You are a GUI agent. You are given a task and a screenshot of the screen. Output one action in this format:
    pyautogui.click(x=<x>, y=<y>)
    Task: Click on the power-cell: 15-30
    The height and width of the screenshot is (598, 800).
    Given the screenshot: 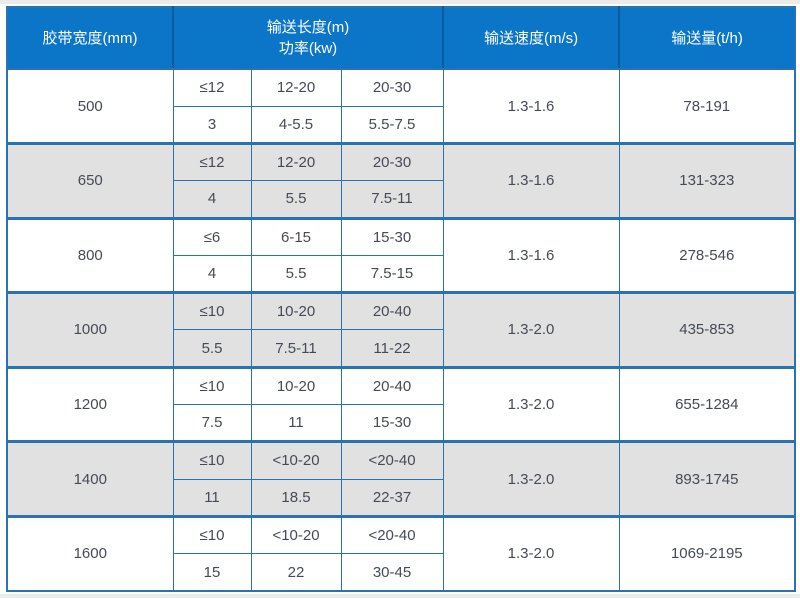 What is the action you would take?
    pyautogui.click(x=392, y=423)
    